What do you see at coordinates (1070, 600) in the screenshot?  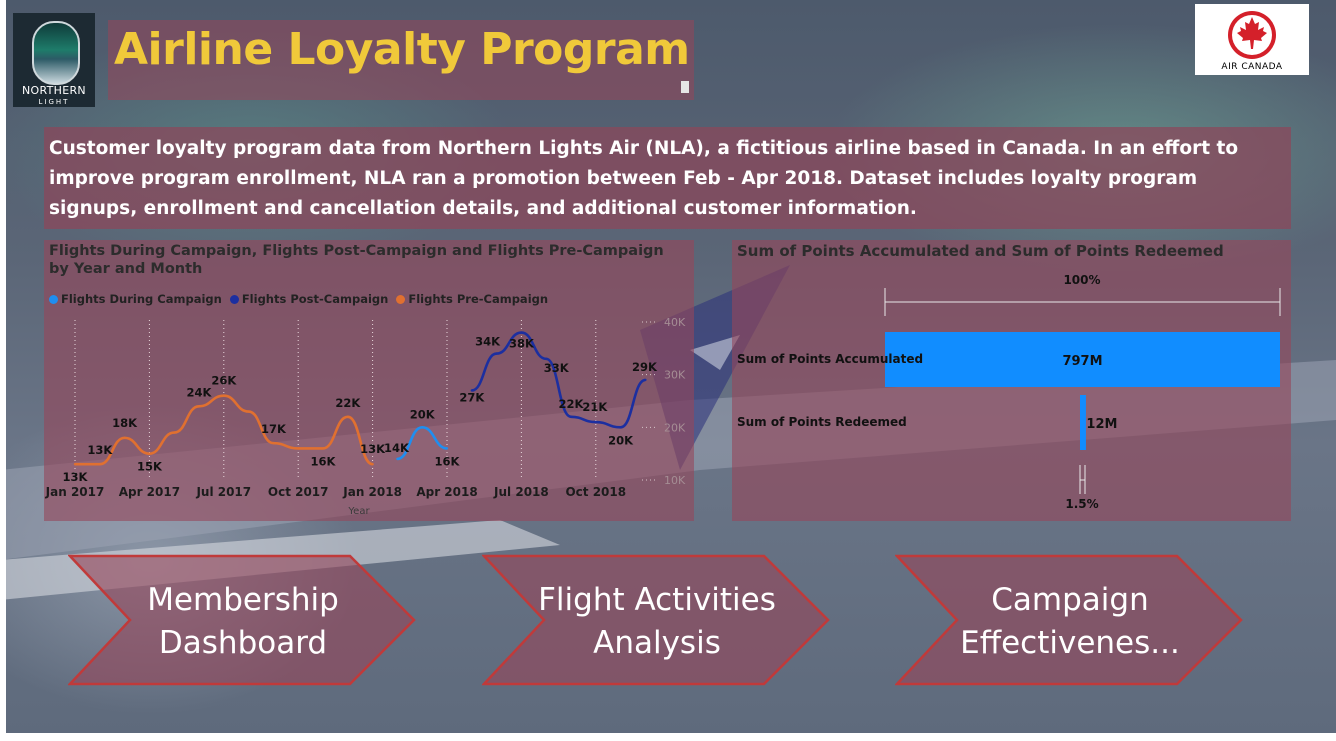 I see `nav-label-line1: Campaign` at bounding box center [1070, 600].